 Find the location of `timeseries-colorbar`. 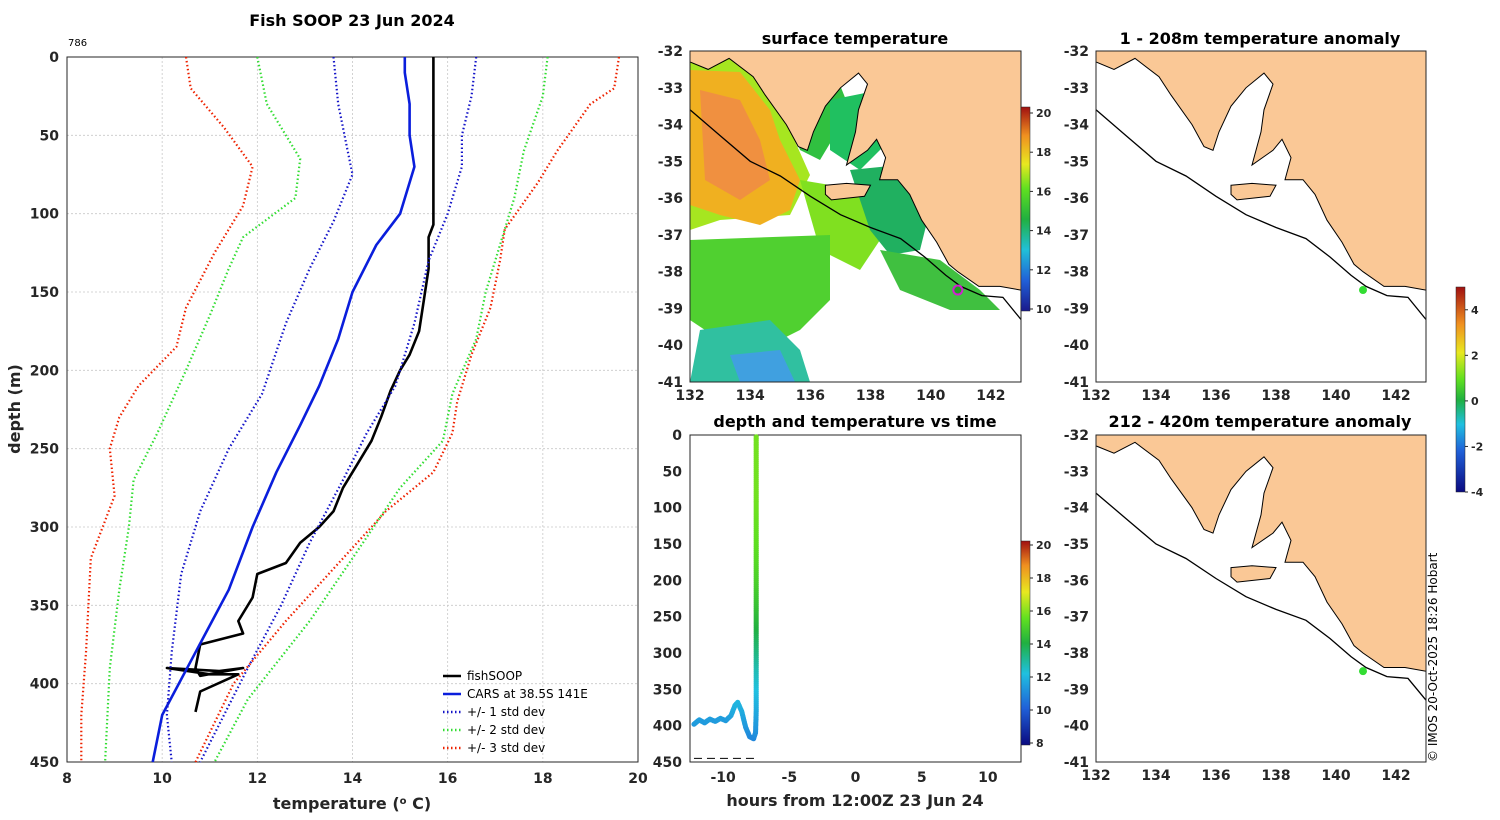

timeseries-colorbar is located at coordinates (1025, 643).